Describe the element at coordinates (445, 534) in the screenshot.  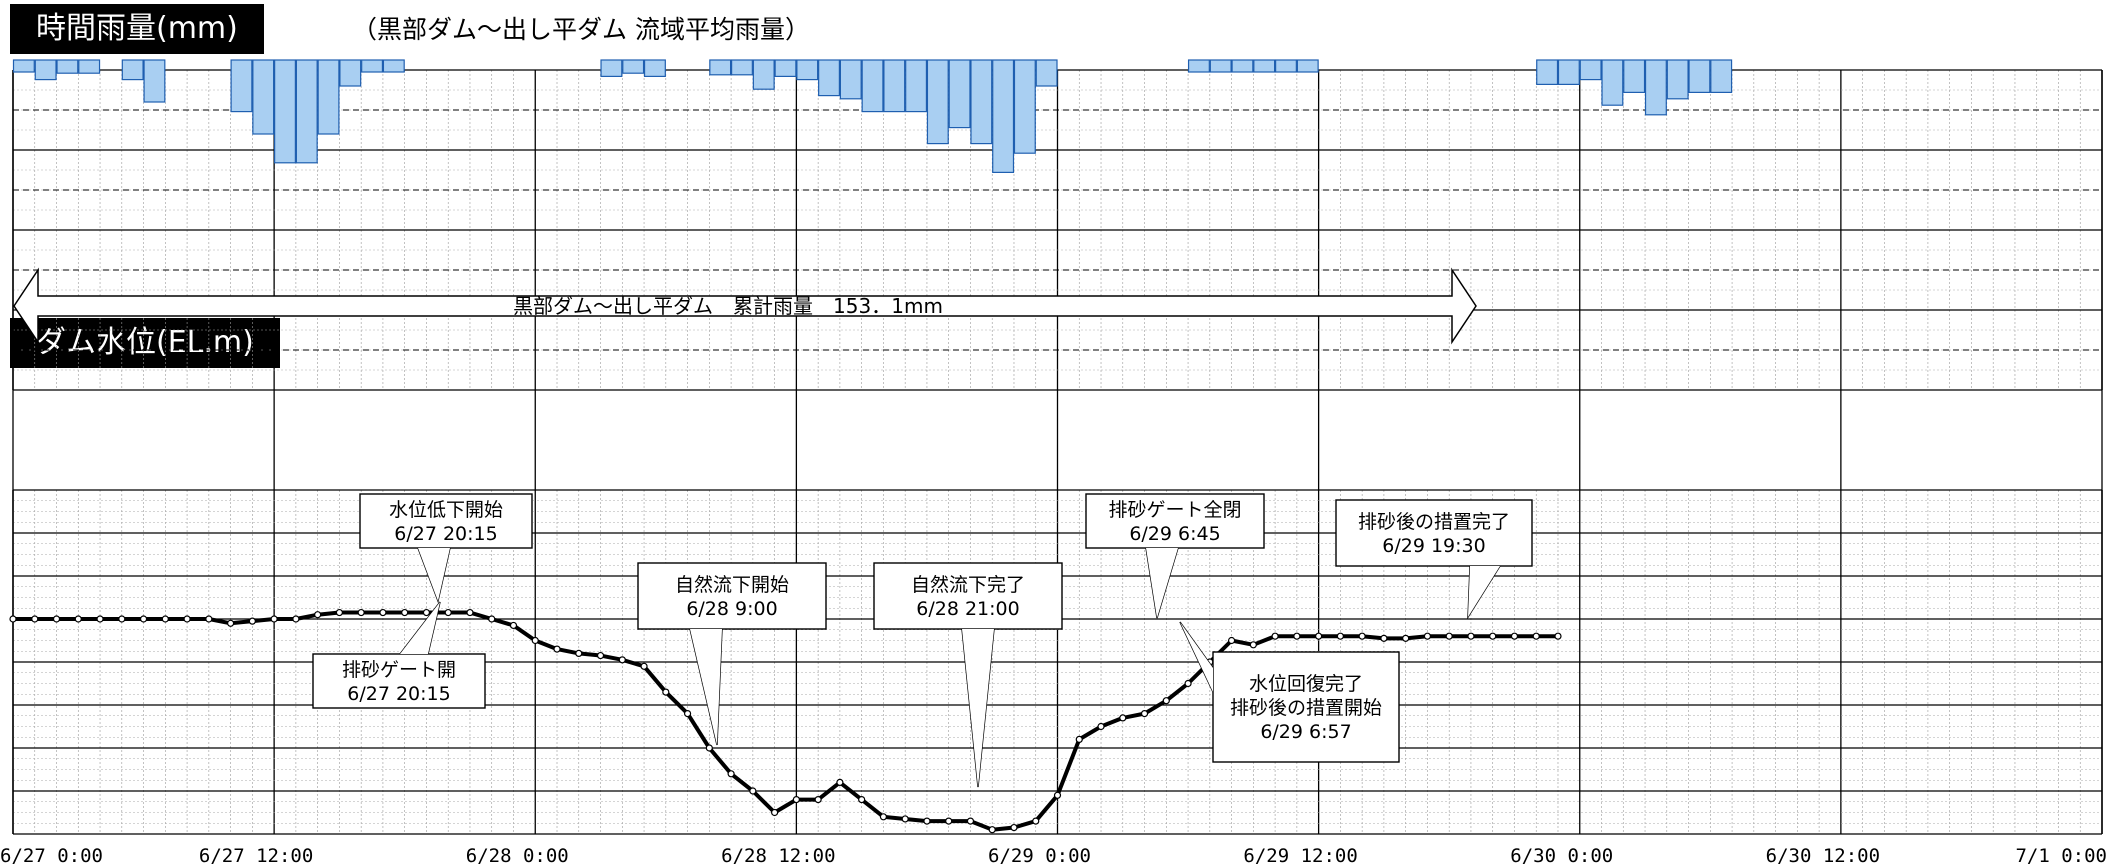
I see `callout-line-2: 6/27 20:15` at that location.